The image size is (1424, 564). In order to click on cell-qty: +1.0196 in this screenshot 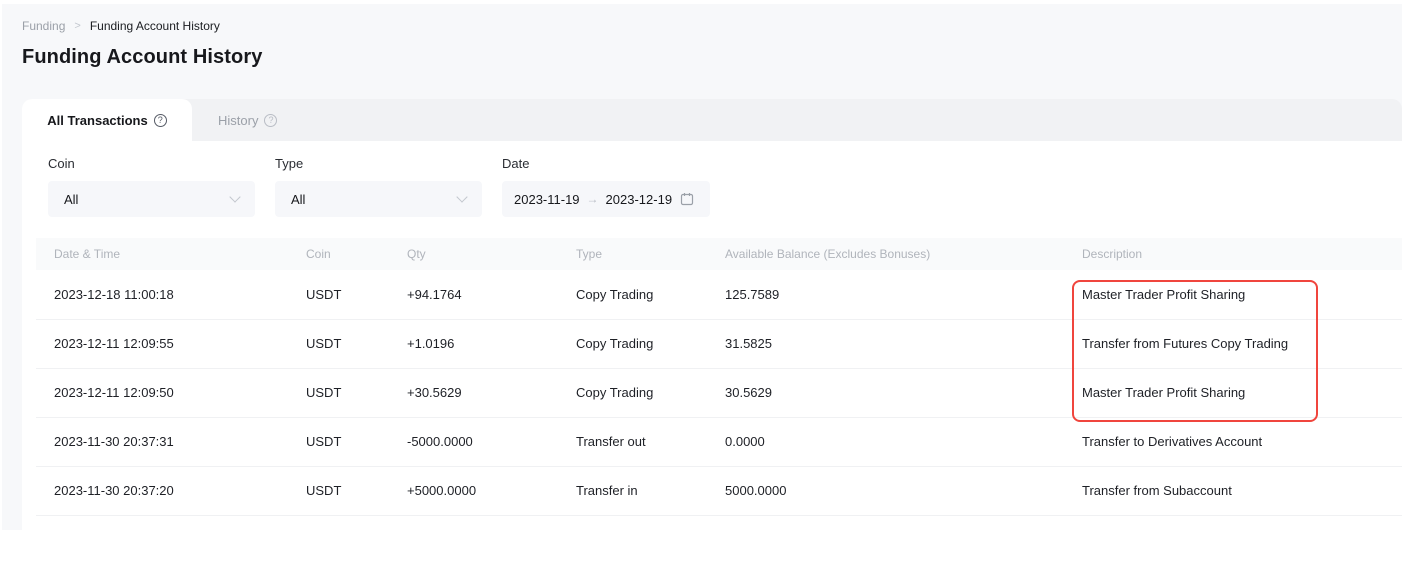, I will do `click(491, 344)`.